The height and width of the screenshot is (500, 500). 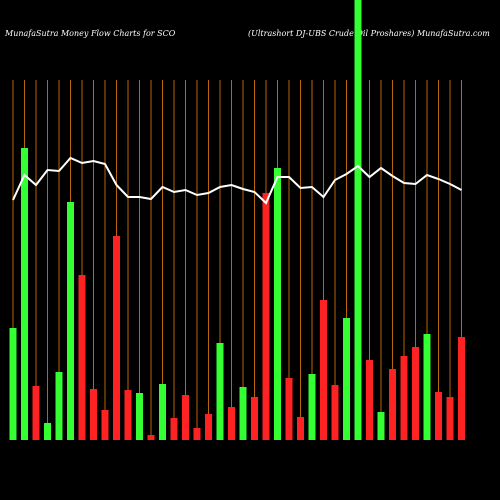 I want to click on chart-title: MunafaSutra Money Flow Charts for SCO, so click(x=90, y=33).